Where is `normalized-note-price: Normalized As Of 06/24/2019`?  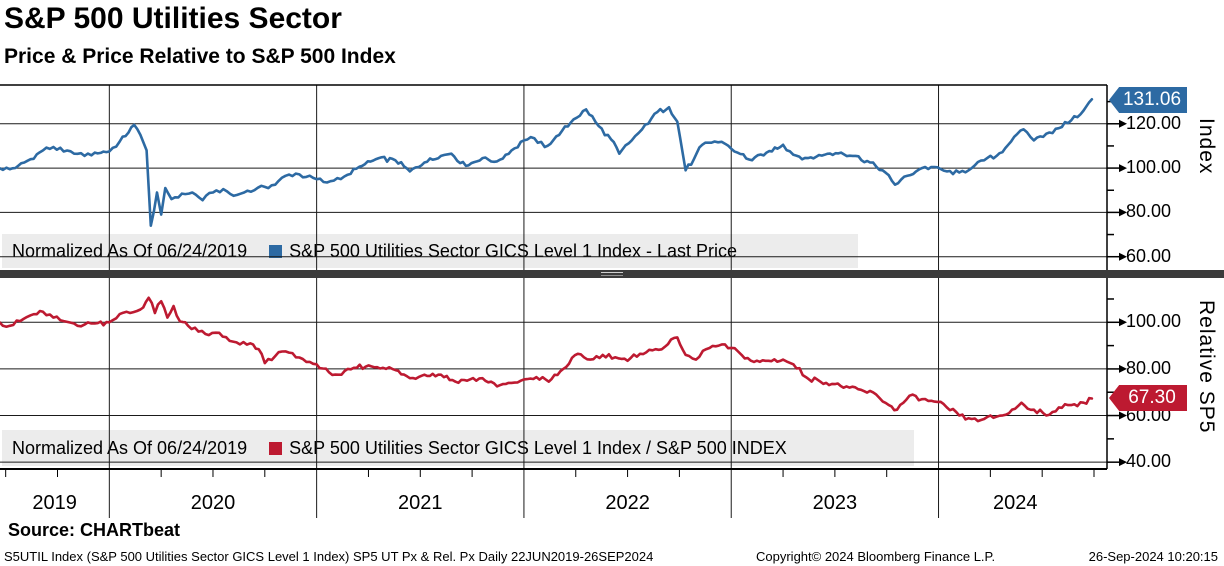
normalized-note-price: Normalized As Of 06/24/2019 is located at coordinates (130, 250).